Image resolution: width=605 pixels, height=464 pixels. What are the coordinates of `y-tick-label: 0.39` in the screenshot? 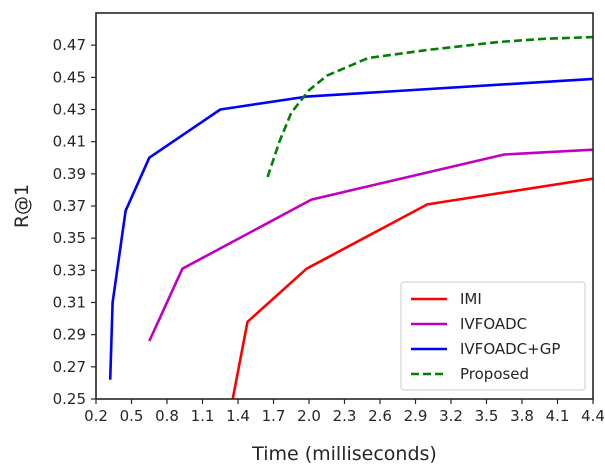 It's located at (69, 174).